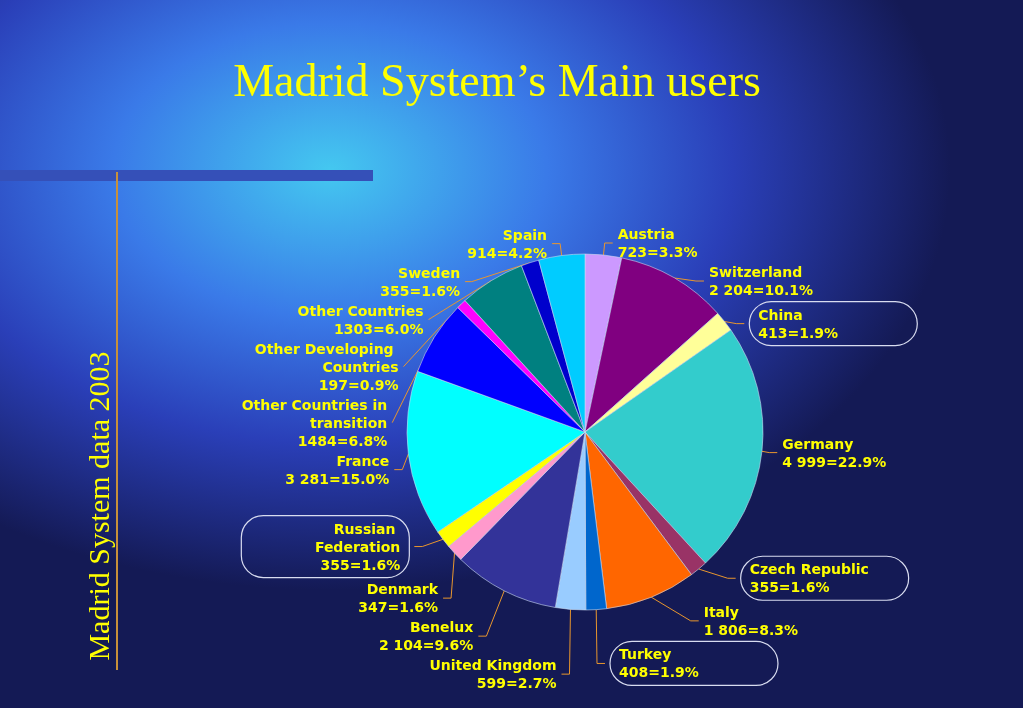 Image resolution: width=1023 pixels, height=708 pixels. I want to click on slice-label: Other Countries, so click(360, 310).